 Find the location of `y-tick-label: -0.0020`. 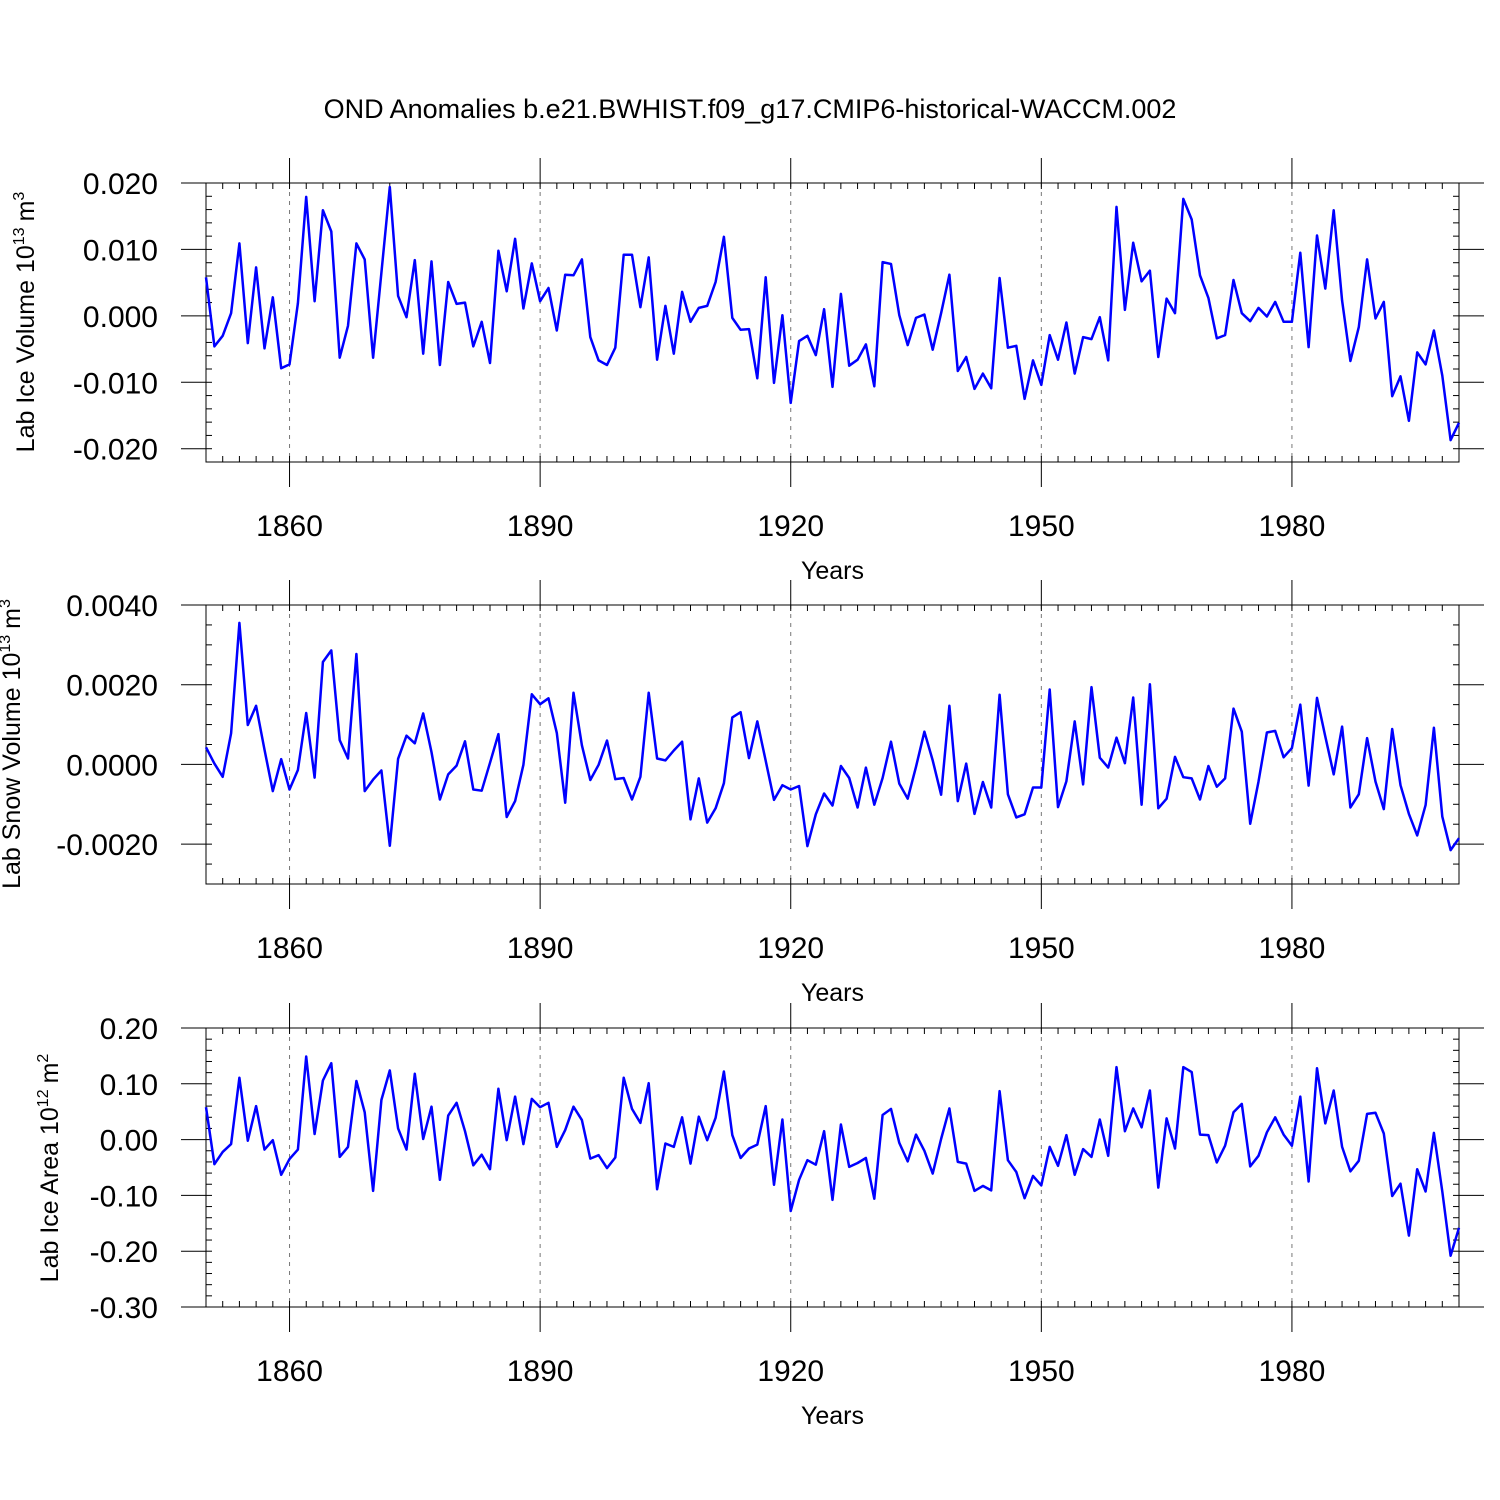

y-tick-label: -0.0020 is located at coordinates (107, 845).